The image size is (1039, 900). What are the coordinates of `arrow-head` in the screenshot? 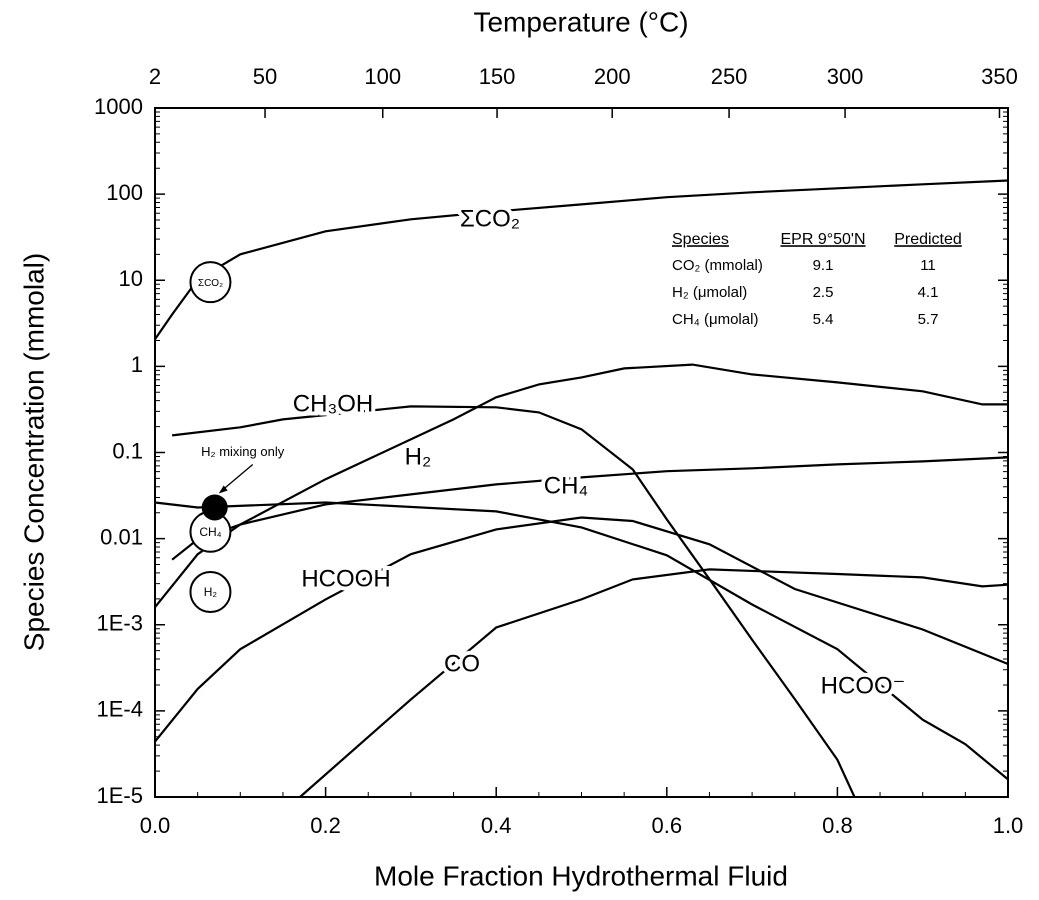 It's located at (223, 489).